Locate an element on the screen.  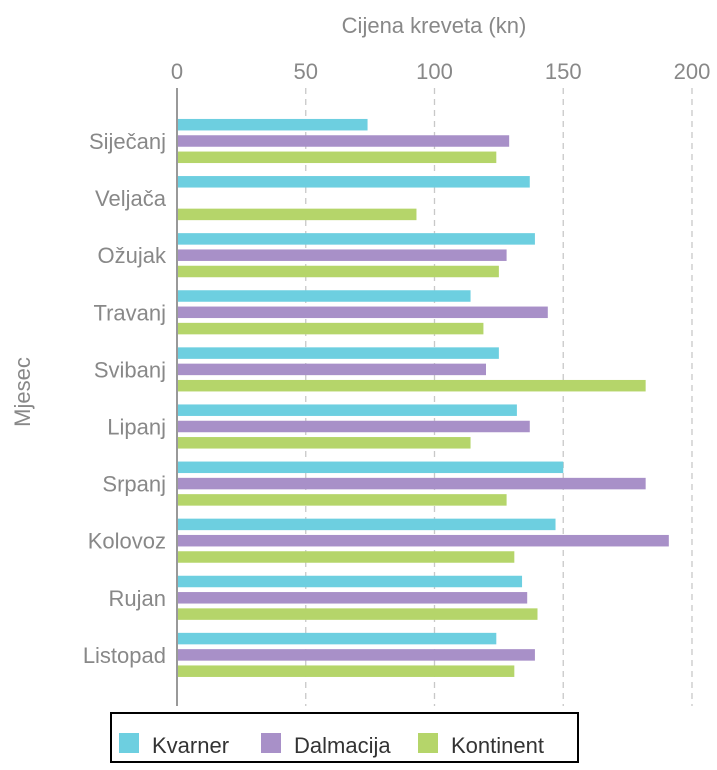
legend-items: Kvarner Dalmacija Kontinent is located at coordinates (331, 745).